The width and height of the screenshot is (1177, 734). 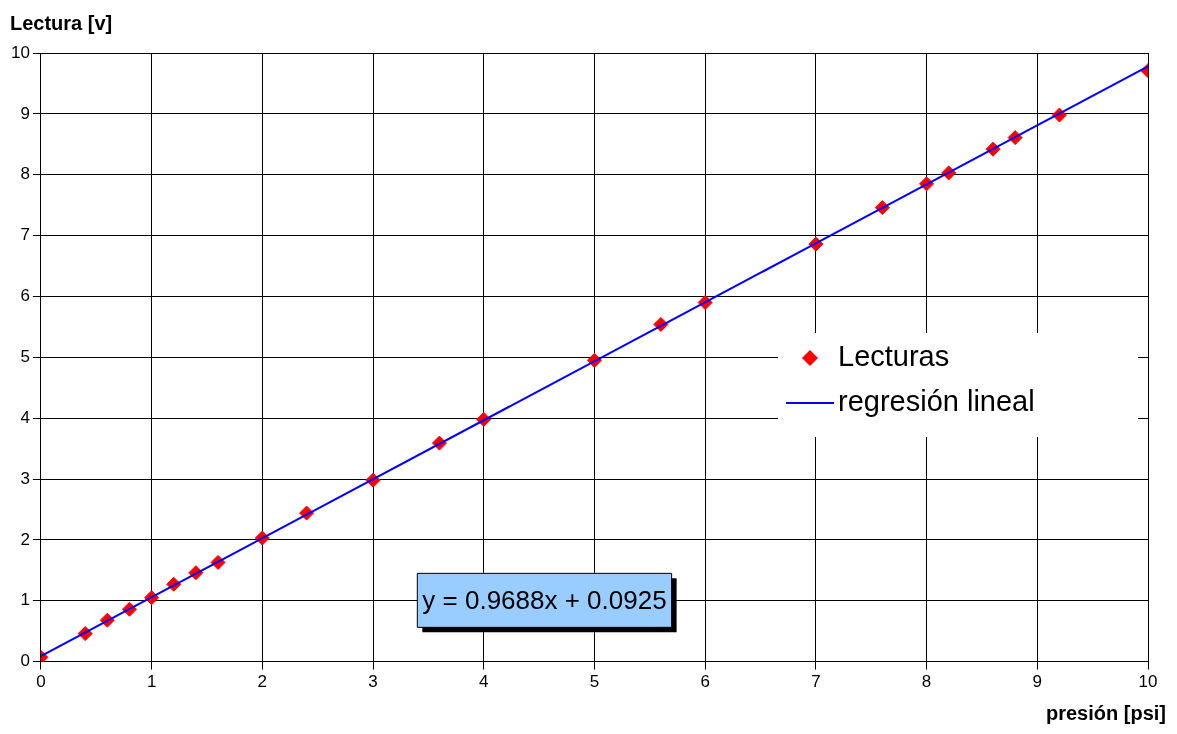 What do you see at coordinates (373, 682) in the screenshot?
I see `x-tick-label: 3` at bounding box center [373, 682].